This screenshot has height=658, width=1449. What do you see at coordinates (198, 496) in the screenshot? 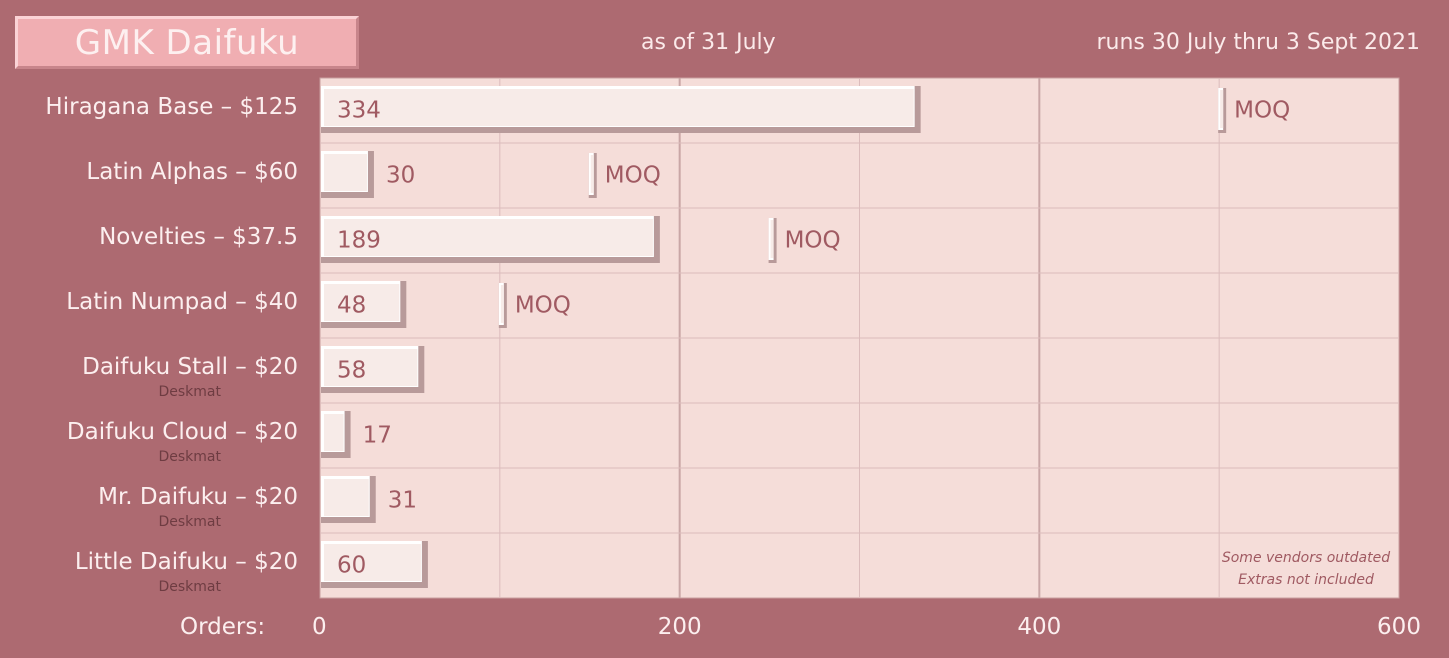
I see `category-label: Mr. Daifuku – $20` at bounding box center [198, 496].